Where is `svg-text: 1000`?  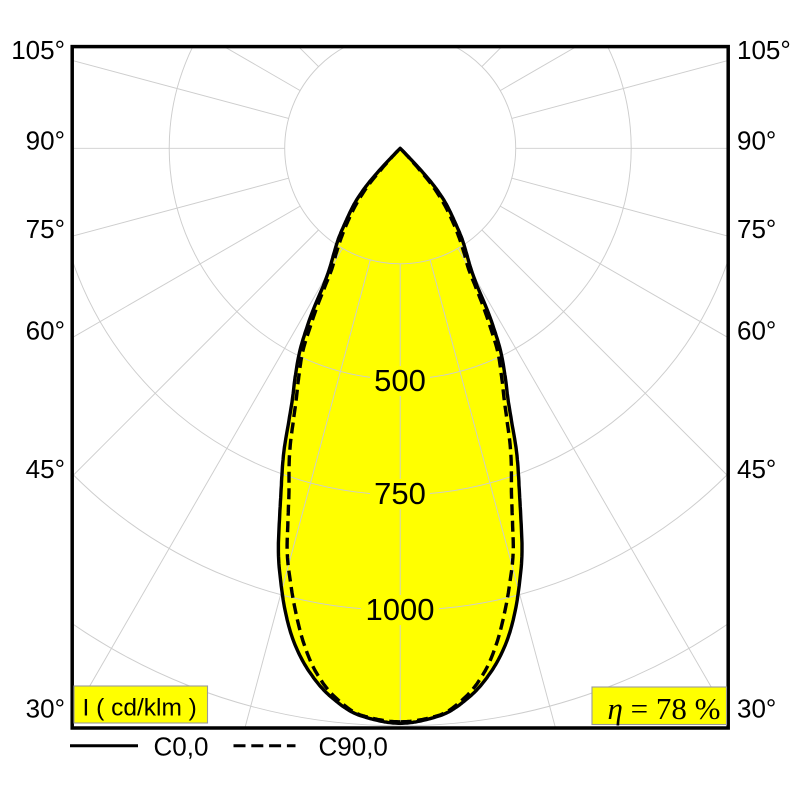
svg-text: 1000 is located at coordinates (400, 609).